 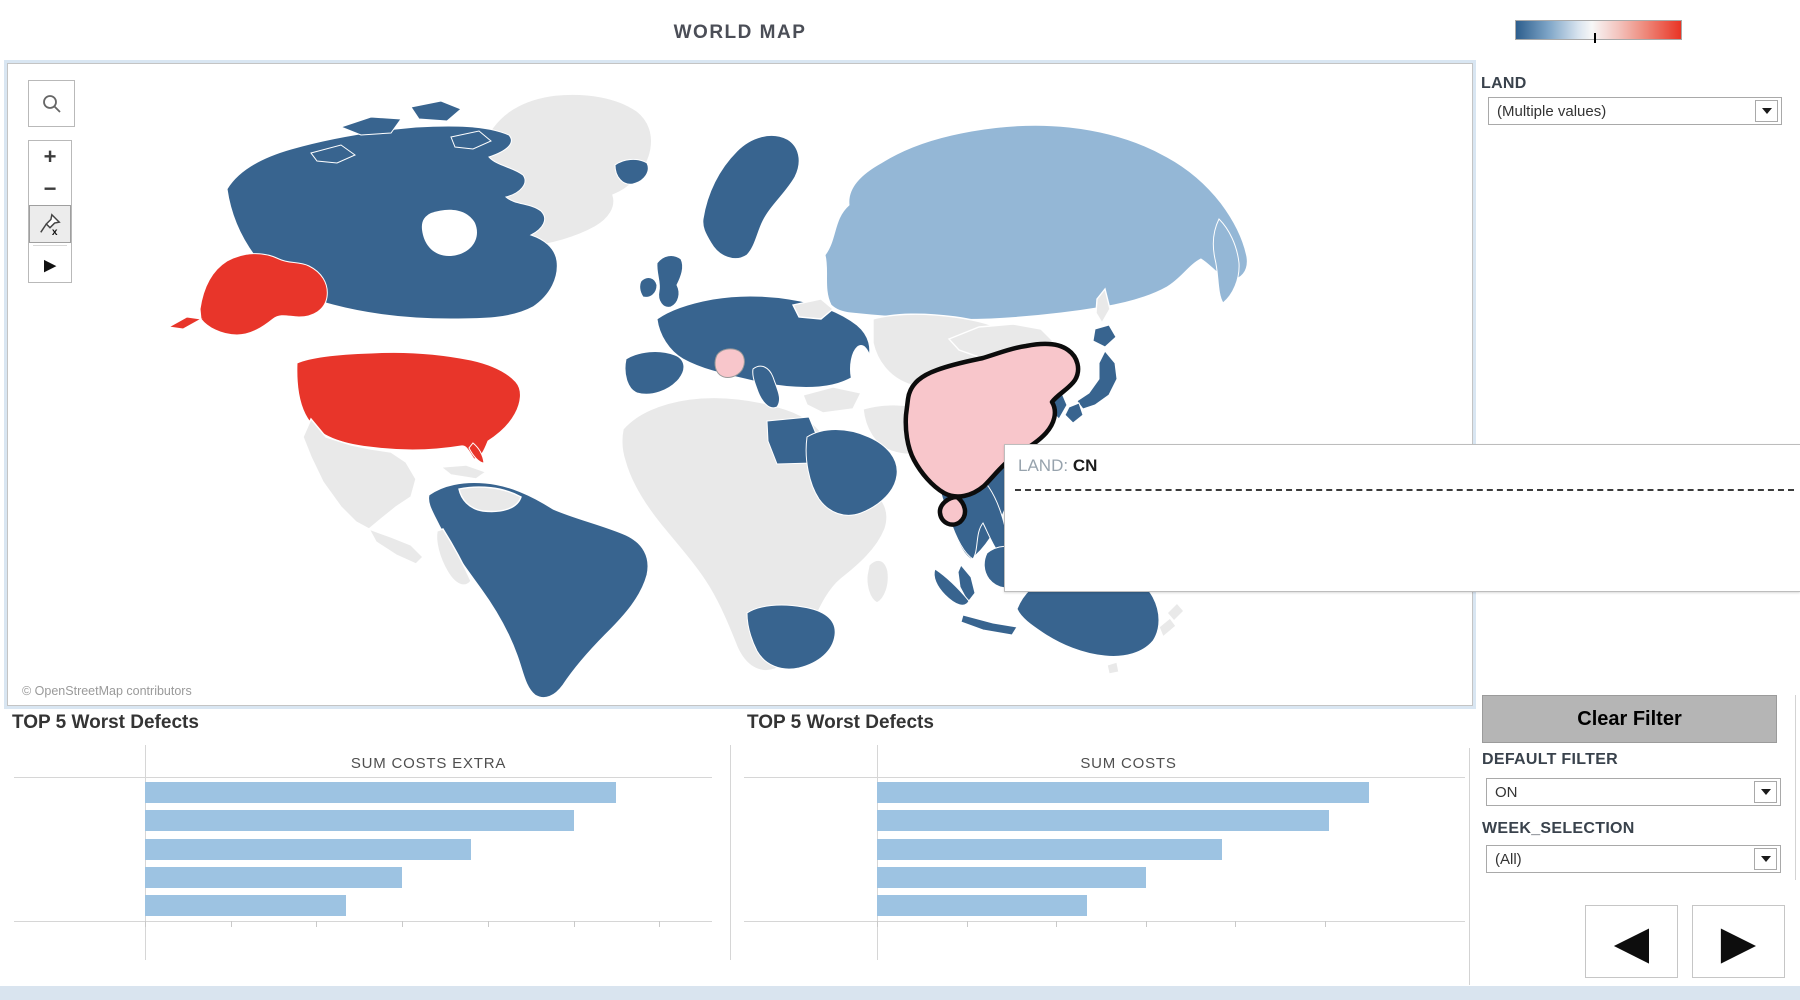 I want to click on country-madagascar, so click(x=878, y=581).